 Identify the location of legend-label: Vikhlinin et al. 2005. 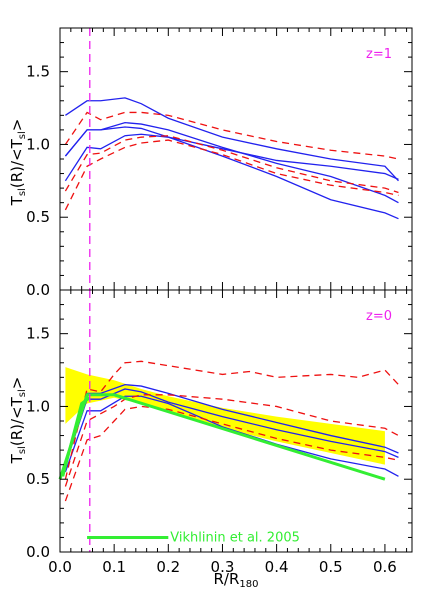
(235, 537).